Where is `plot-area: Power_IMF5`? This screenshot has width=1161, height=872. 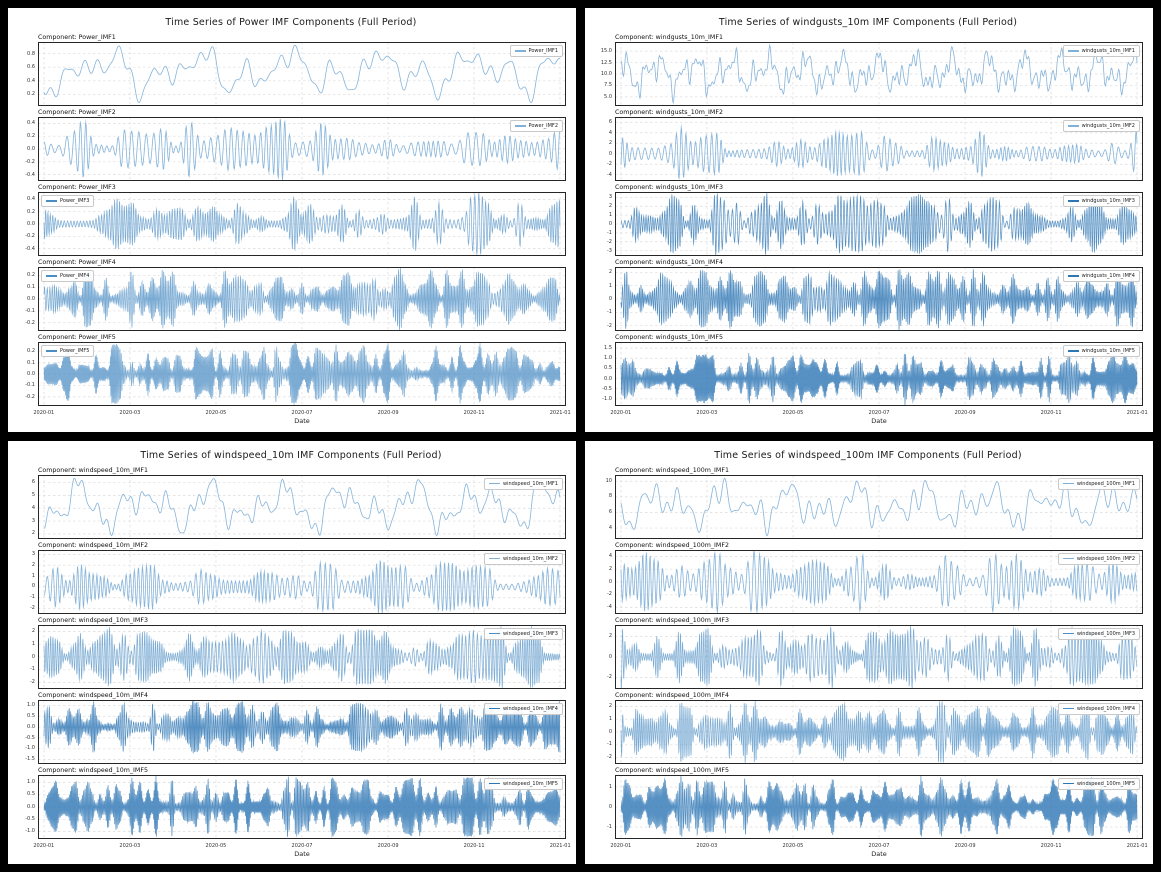 plot-area: Power_IMF5 is located at coordinates (302, 374).